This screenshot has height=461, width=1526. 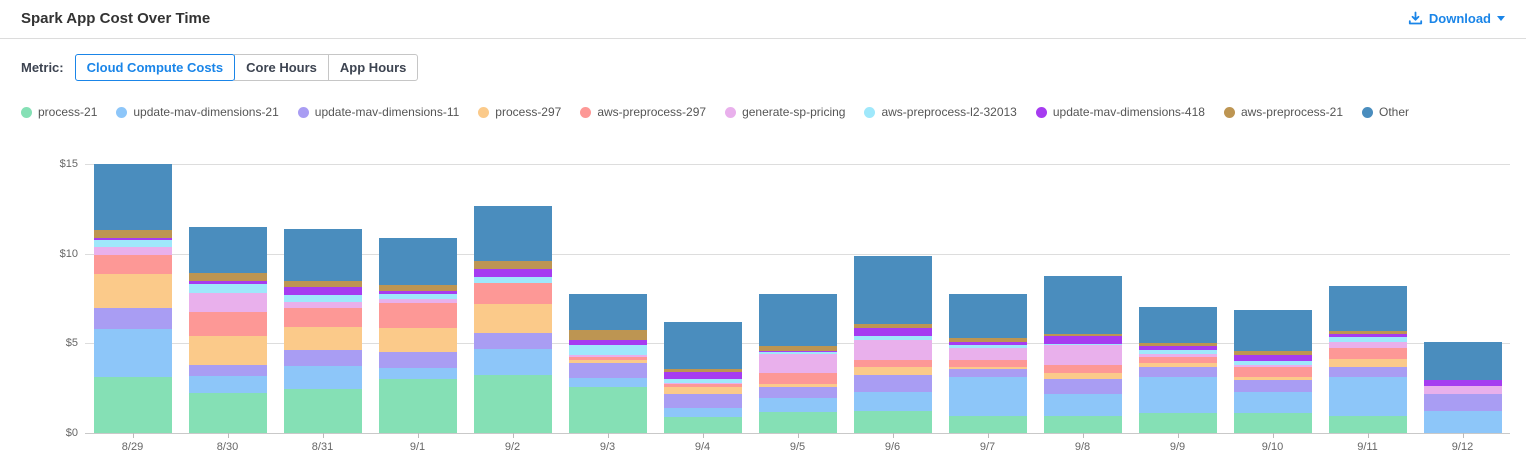 I want to click on stacked-bar-8/30, so click(x=227, y=329).